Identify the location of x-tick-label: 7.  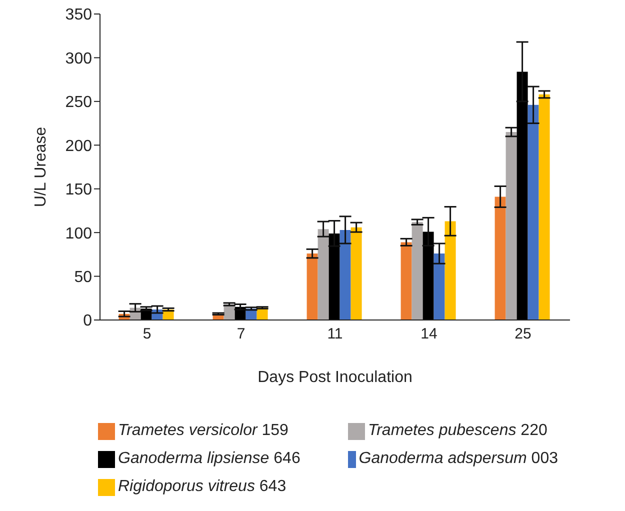
(241, 334).